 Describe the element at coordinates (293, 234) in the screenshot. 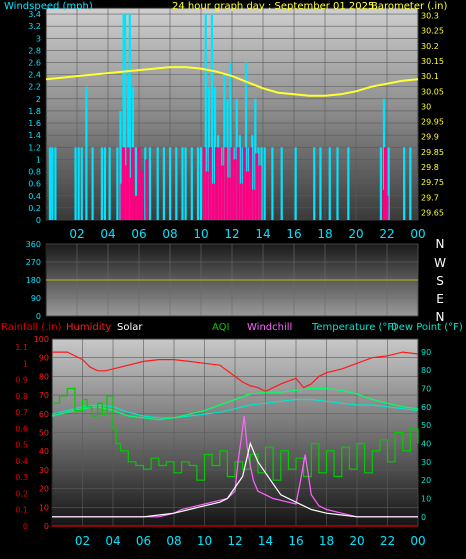

I see `hour-tick-label: 16` at that location.